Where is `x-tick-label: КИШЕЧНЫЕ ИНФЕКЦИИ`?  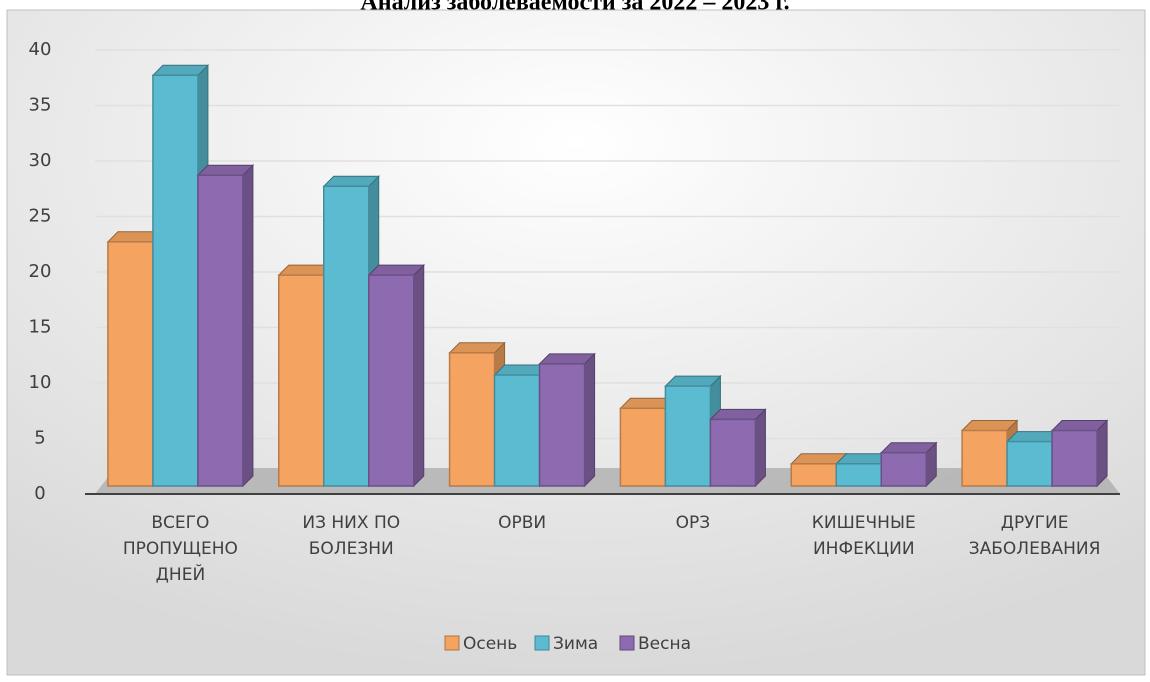 x-tick-label: КИШЕЧНЫЕ ИНФЕКЦИИ is located at coordinates (863, 536).